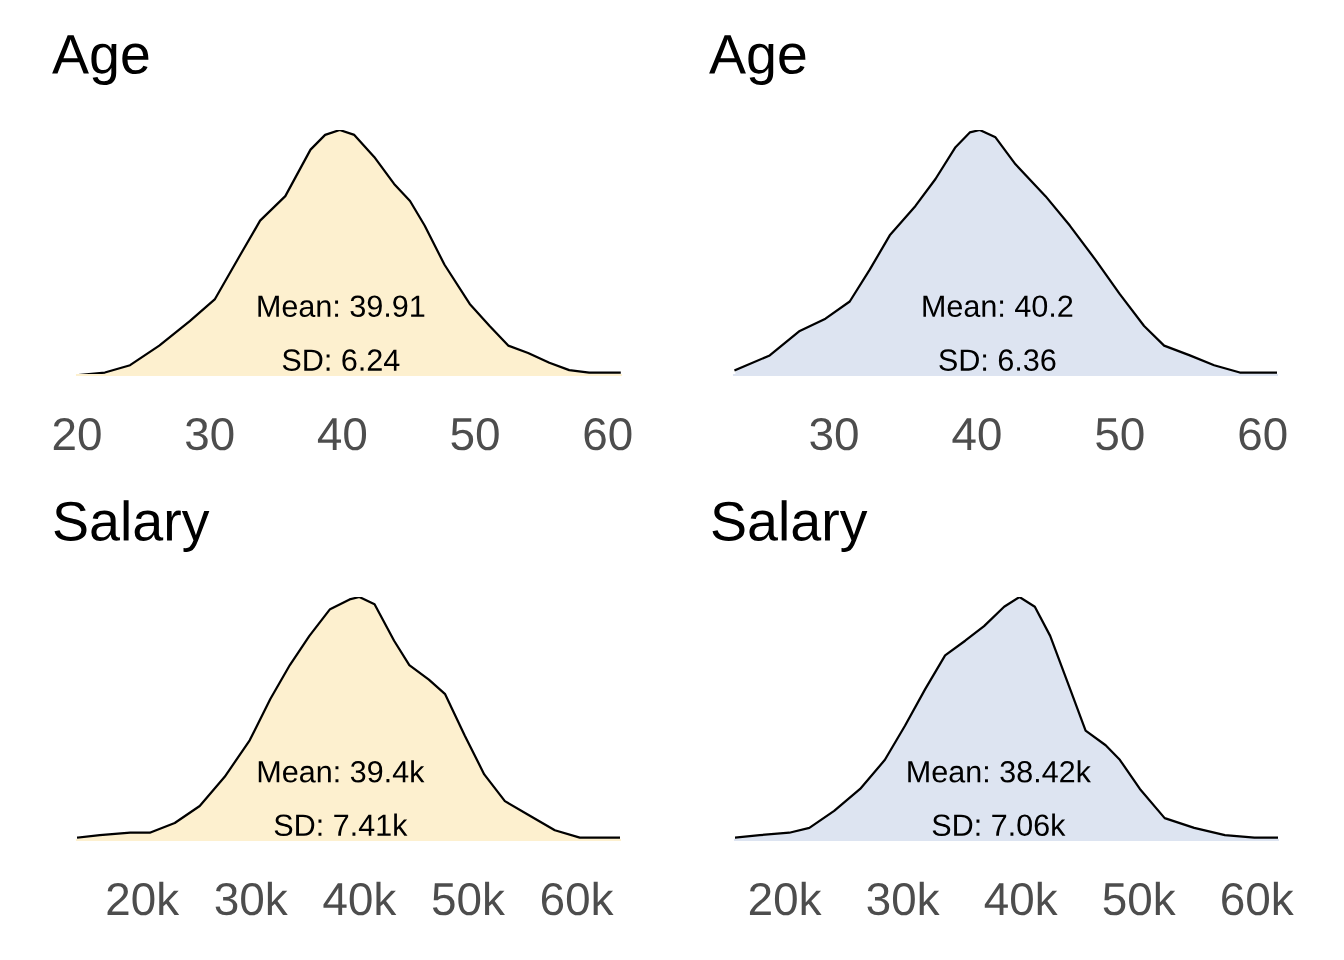 This screenshot has height=960, width=1344. What do you see at coordinates (997, 360) in the screenshot?
I see `annotation: SD: 6.36` at bounding box center [997, 360].